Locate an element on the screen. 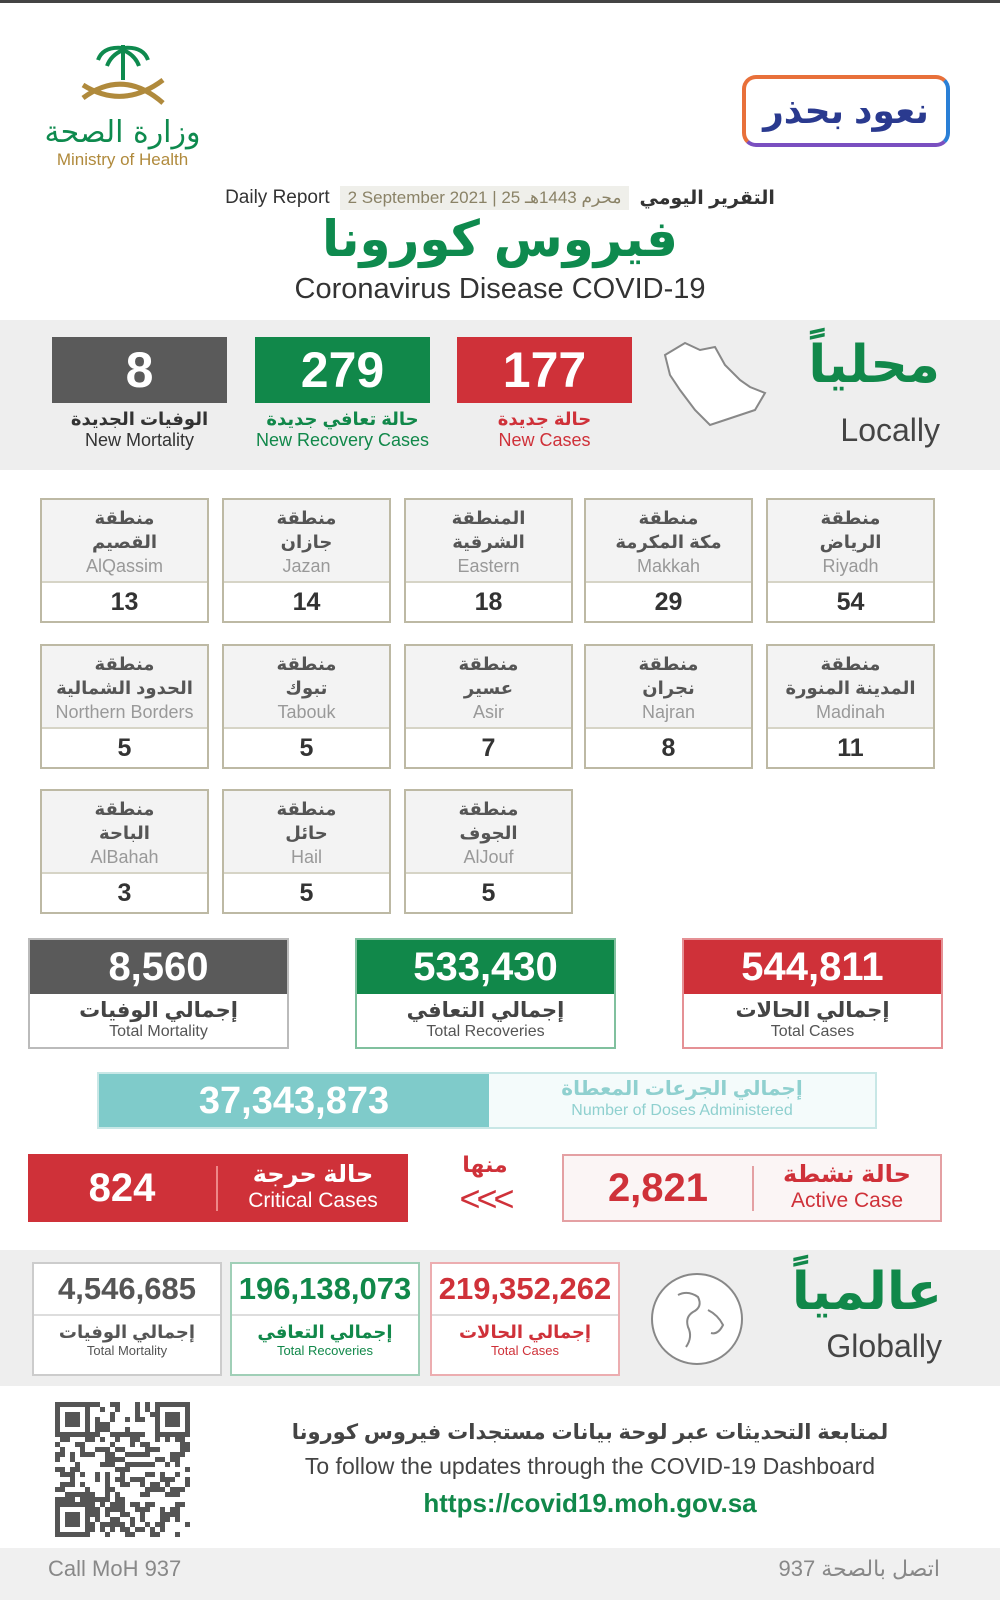 Image resolution: width=1000 pixels, height=1600 pixels. region-value: 29 is located at coordinates (668, 602).